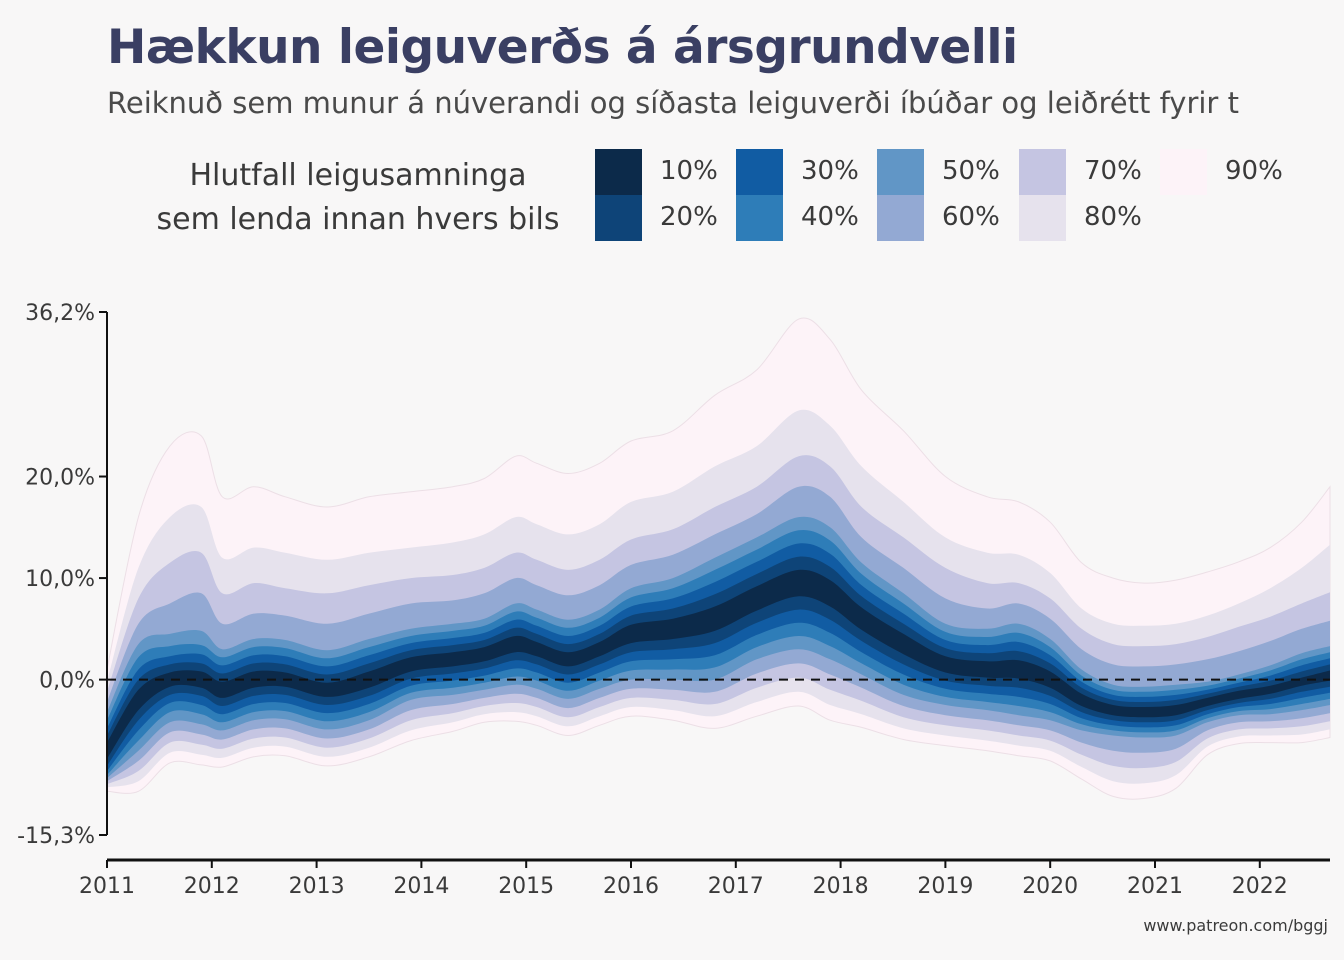  What do you see at coordinates (830, 171) in the screenshot?
I see `legend-label-30pct: 30%` at bounding box center [830, 171].